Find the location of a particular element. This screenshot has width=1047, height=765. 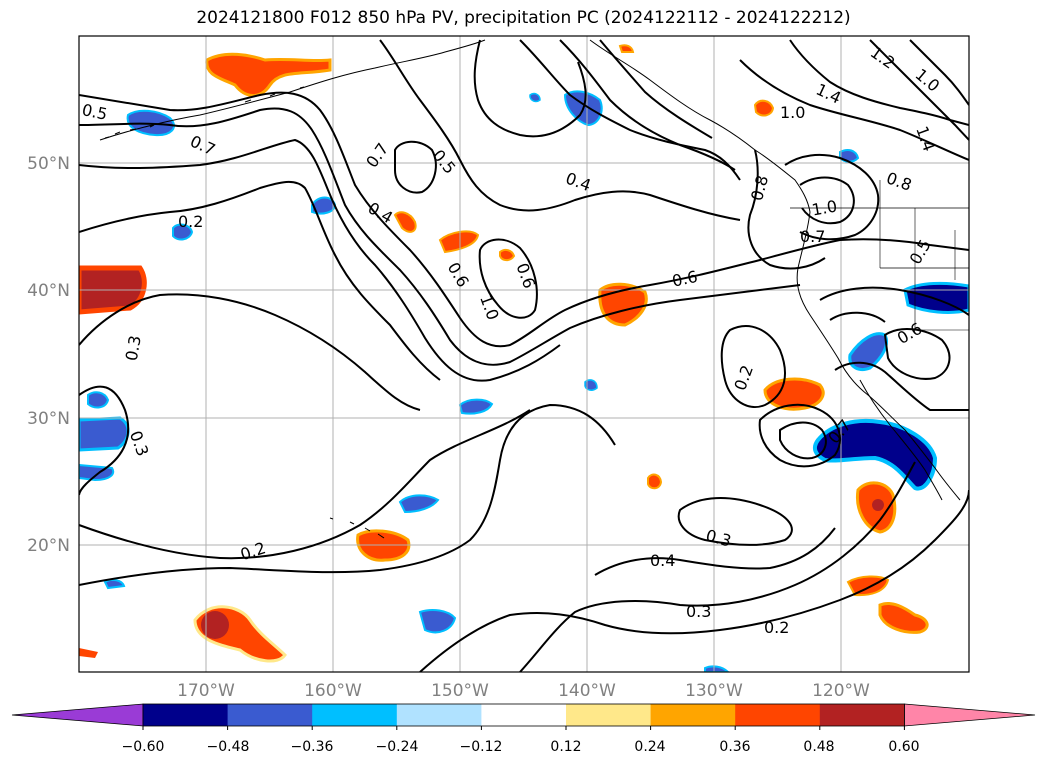

colorbar-tick-label: −0.48 is located at coordinates (228, 747).